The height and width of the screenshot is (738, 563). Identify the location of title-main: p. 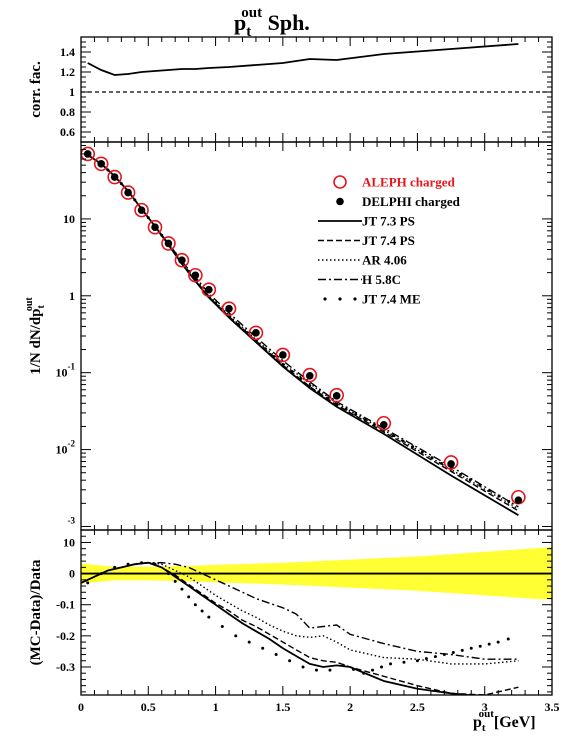
(240, 22).